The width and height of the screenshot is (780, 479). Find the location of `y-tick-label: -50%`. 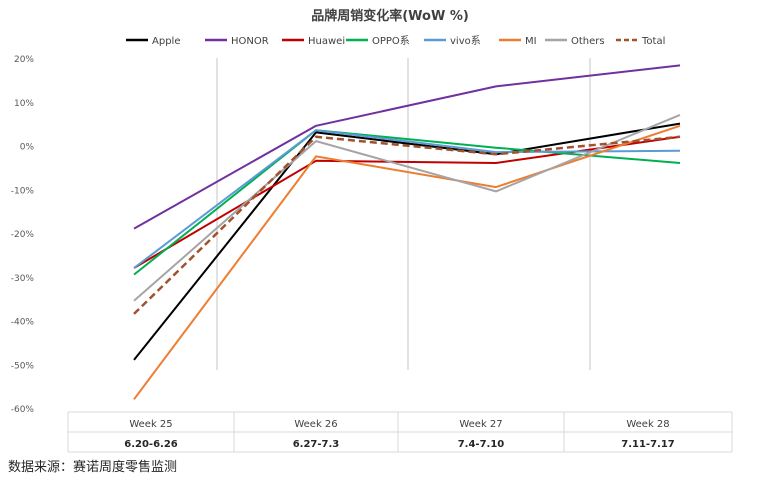

y-tick-label: -50% is located at coordinates (23, 366).